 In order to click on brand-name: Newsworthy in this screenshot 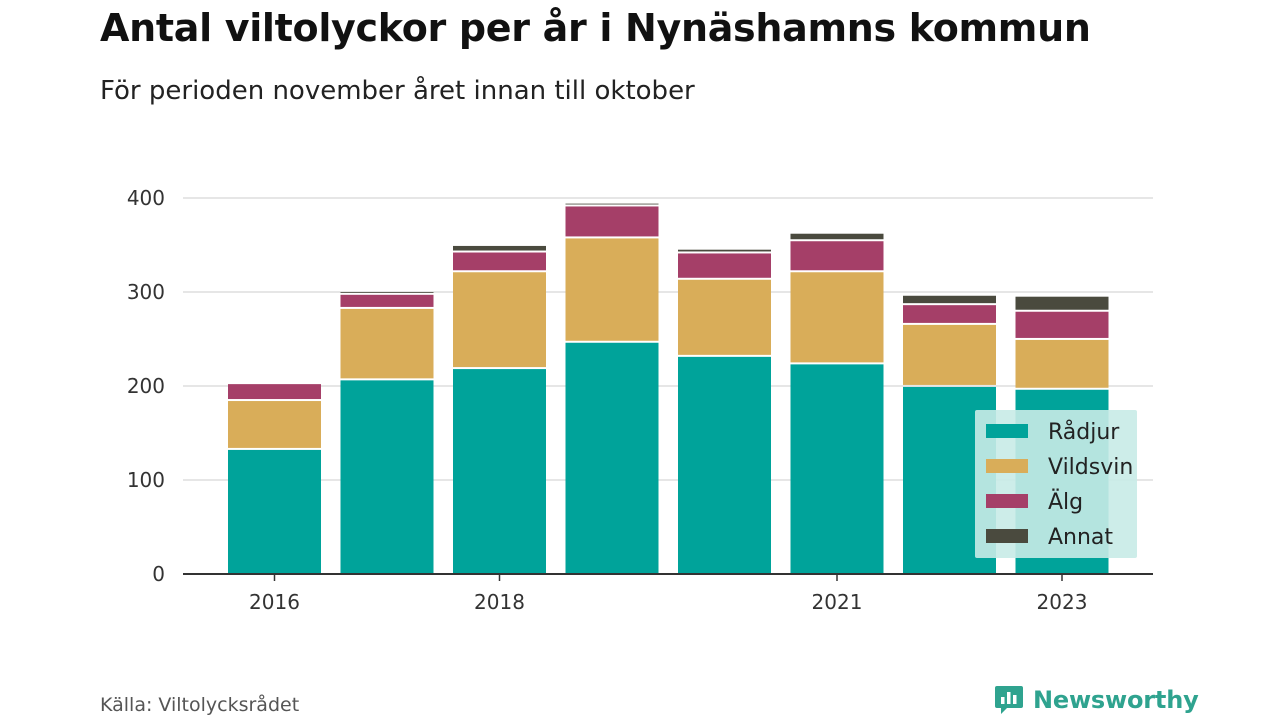, I will do `click(1116, 700)`.